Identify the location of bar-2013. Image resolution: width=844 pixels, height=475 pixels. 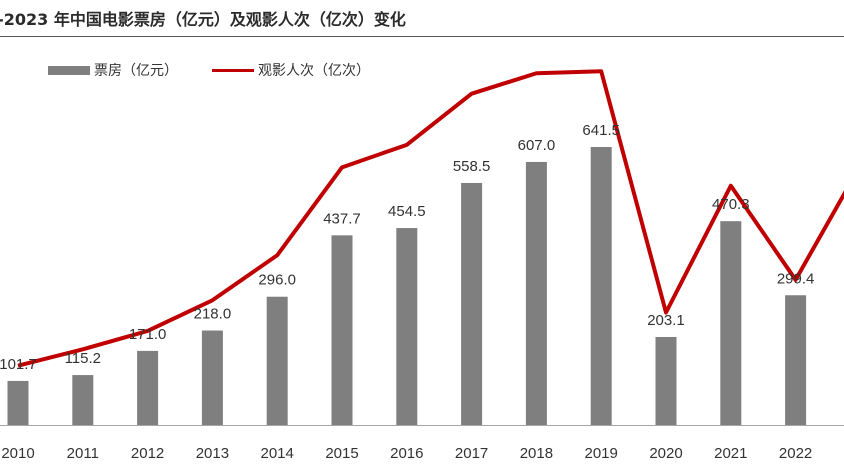
(212, 377).